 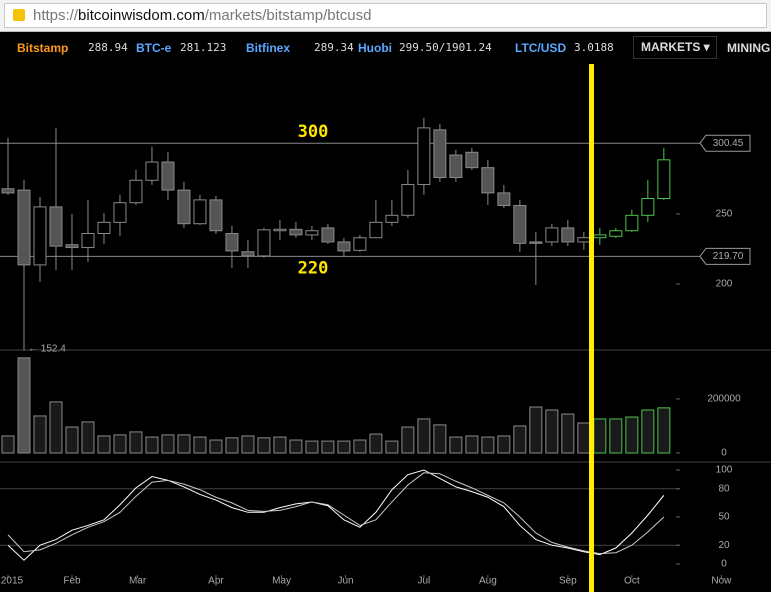 What do you see at coordinates (488, 581) in the screenshot?
I see `x-tick-label: Aug` at bounding box center [488, 581].